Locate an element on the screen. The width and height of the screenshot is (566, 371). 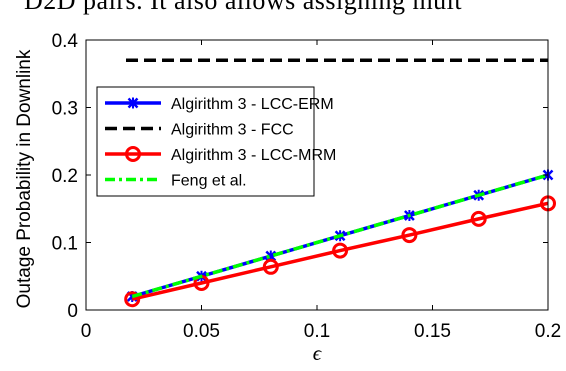
y-tick-label: 0 is located at coordinates (72, 311).